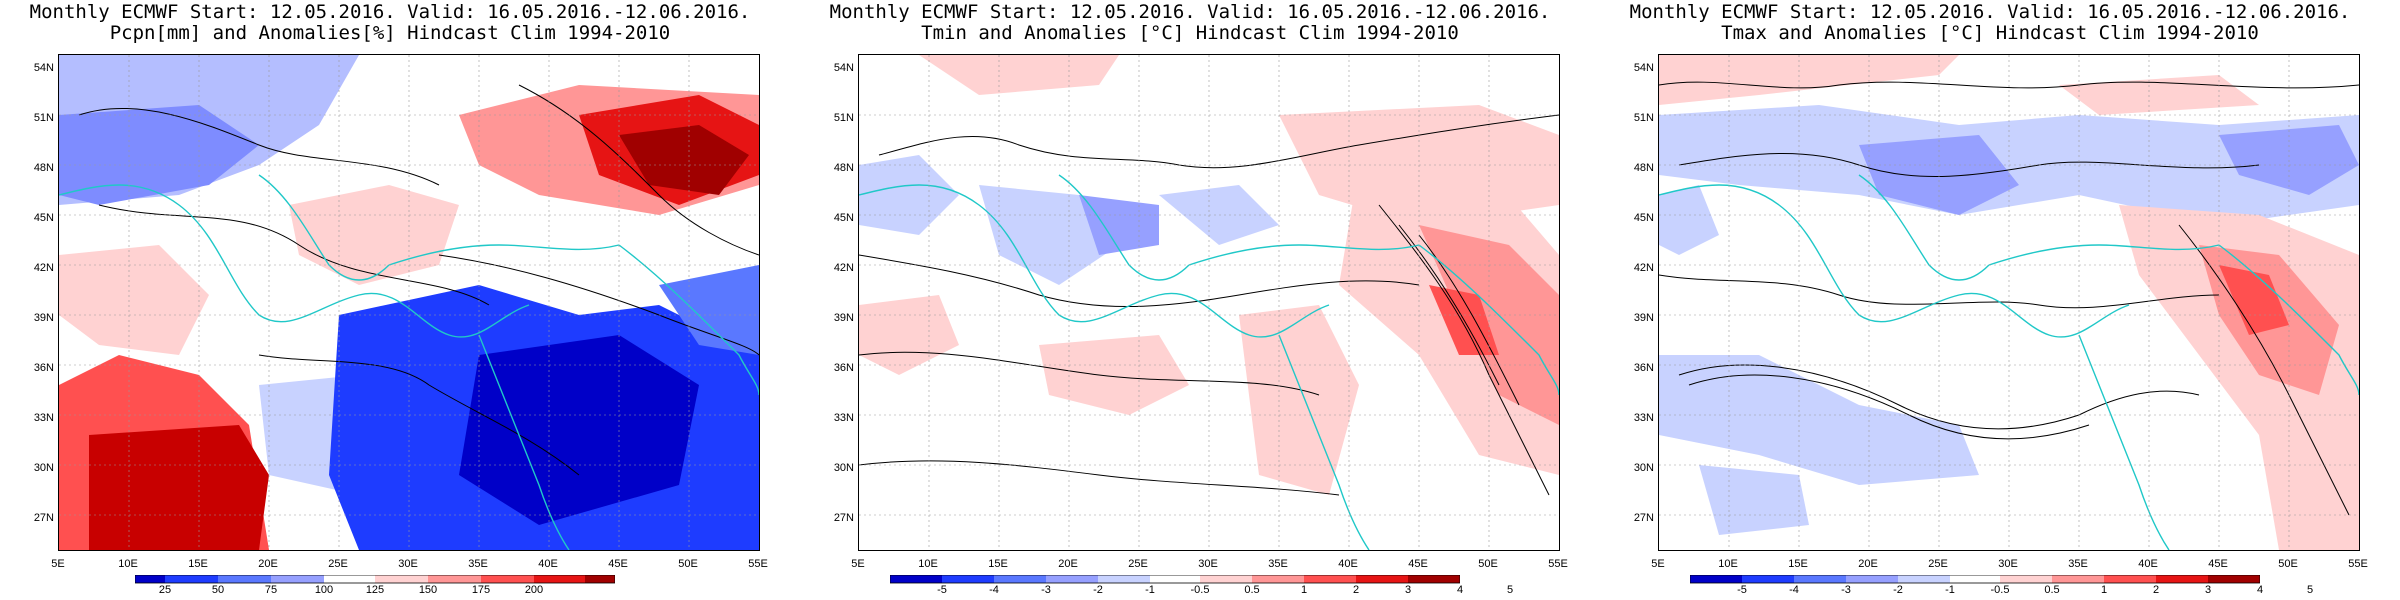  Describe the element at coordinates (481, 590) in the screenshot. I see `colorbar-label: 175` at that location.